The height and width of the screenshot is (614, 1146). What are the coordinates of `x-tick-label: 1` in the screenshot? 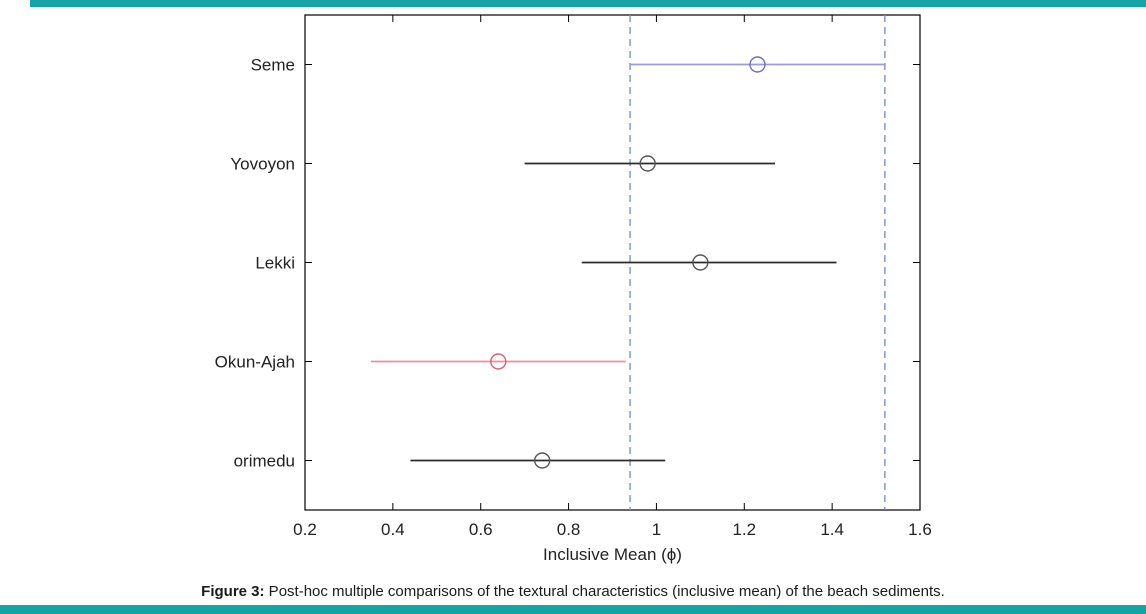 It's located at (656, 529).